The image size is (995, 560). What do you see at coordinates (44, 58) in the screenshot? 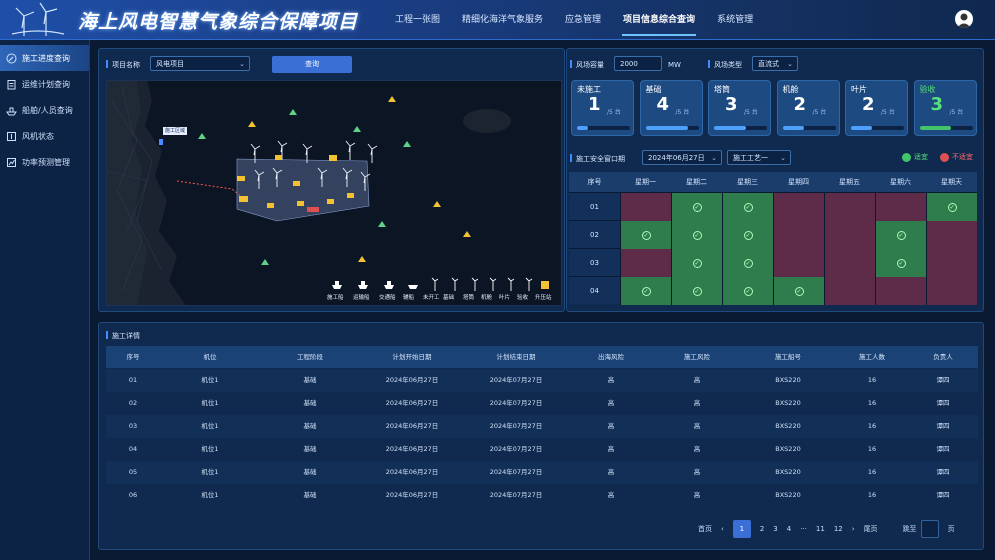
I see `sidebar-item-construction-progress: 施工进度查询` at bounding box center [44, 58].